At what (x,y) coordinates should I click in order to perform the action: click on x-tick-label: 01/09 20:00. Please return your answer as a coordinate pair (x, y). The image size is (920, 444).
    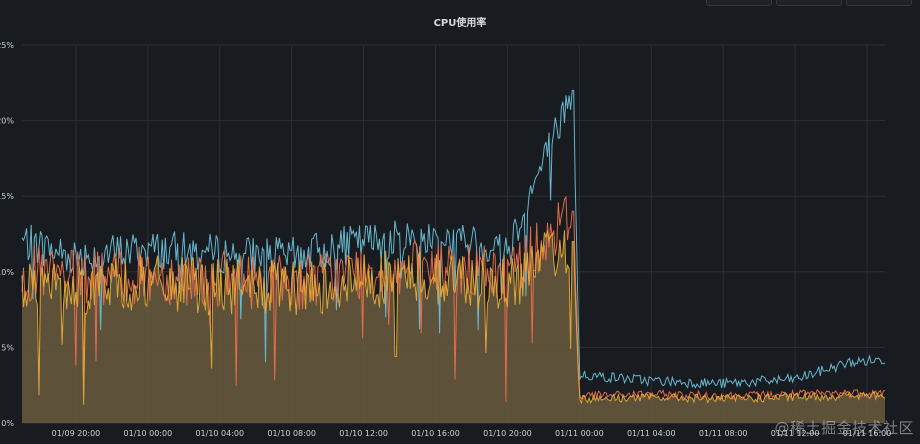
    Looking at the image, I should click on (76, 433).